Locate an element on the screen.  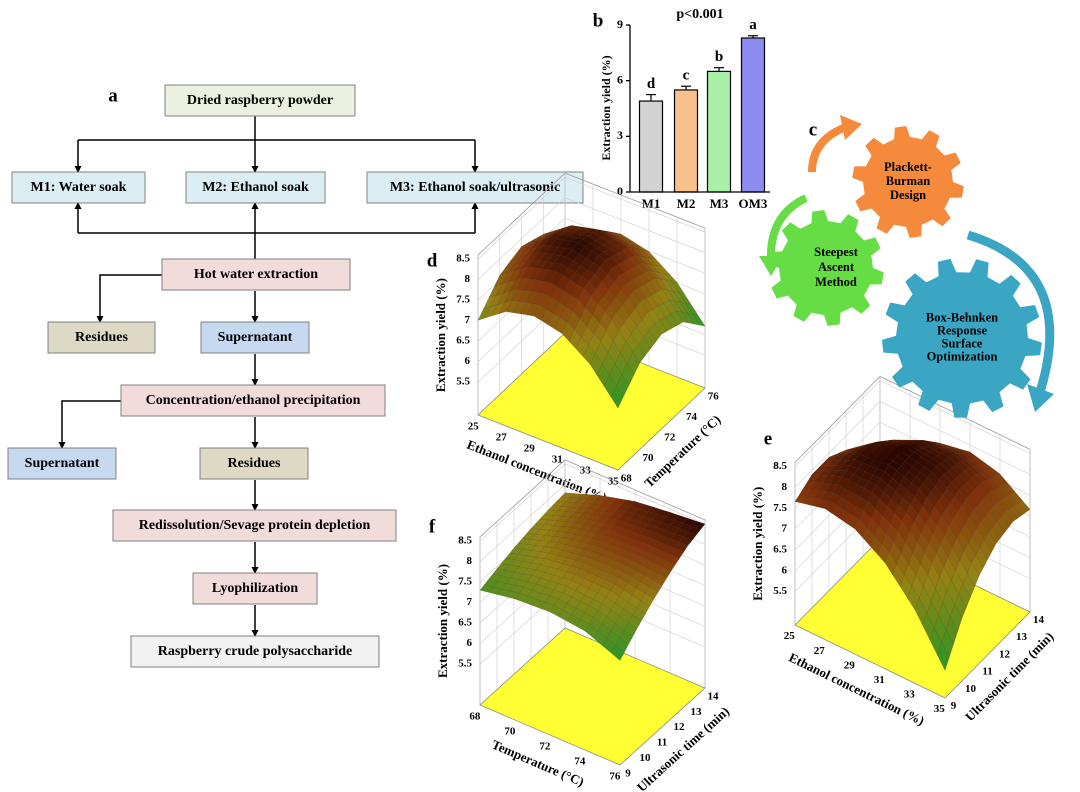
gear-label: Design is located at coordinates (908, 195).